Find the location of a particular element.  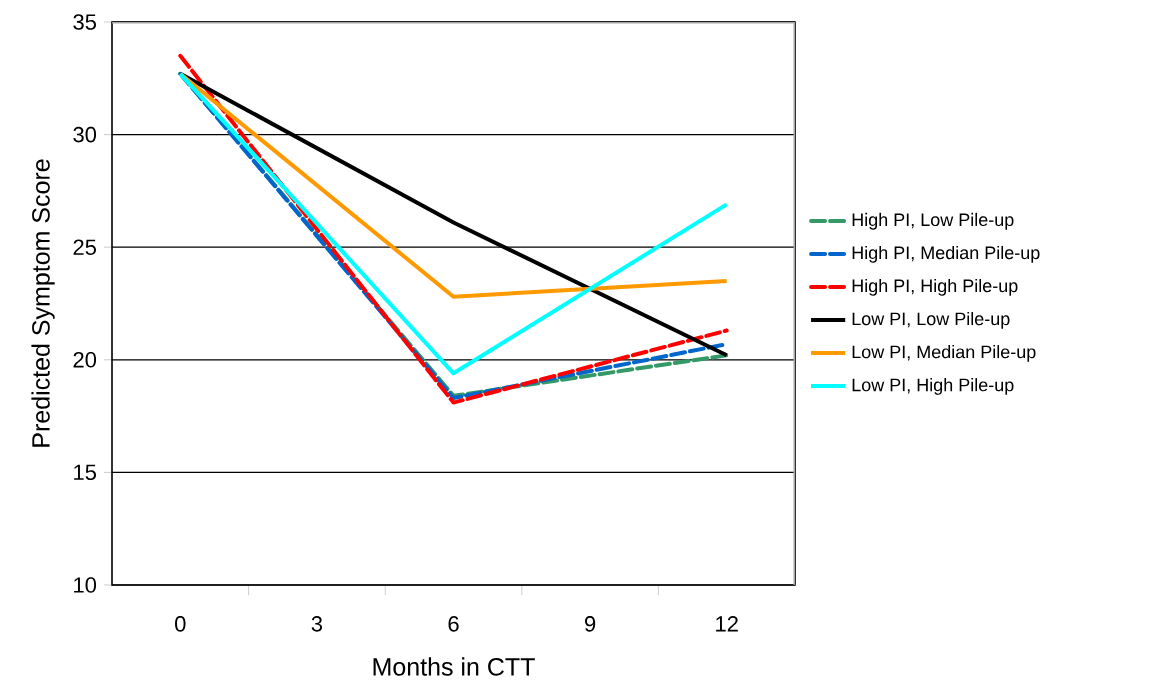

x-tick-label: 3 is located at coordinates (317, 624).